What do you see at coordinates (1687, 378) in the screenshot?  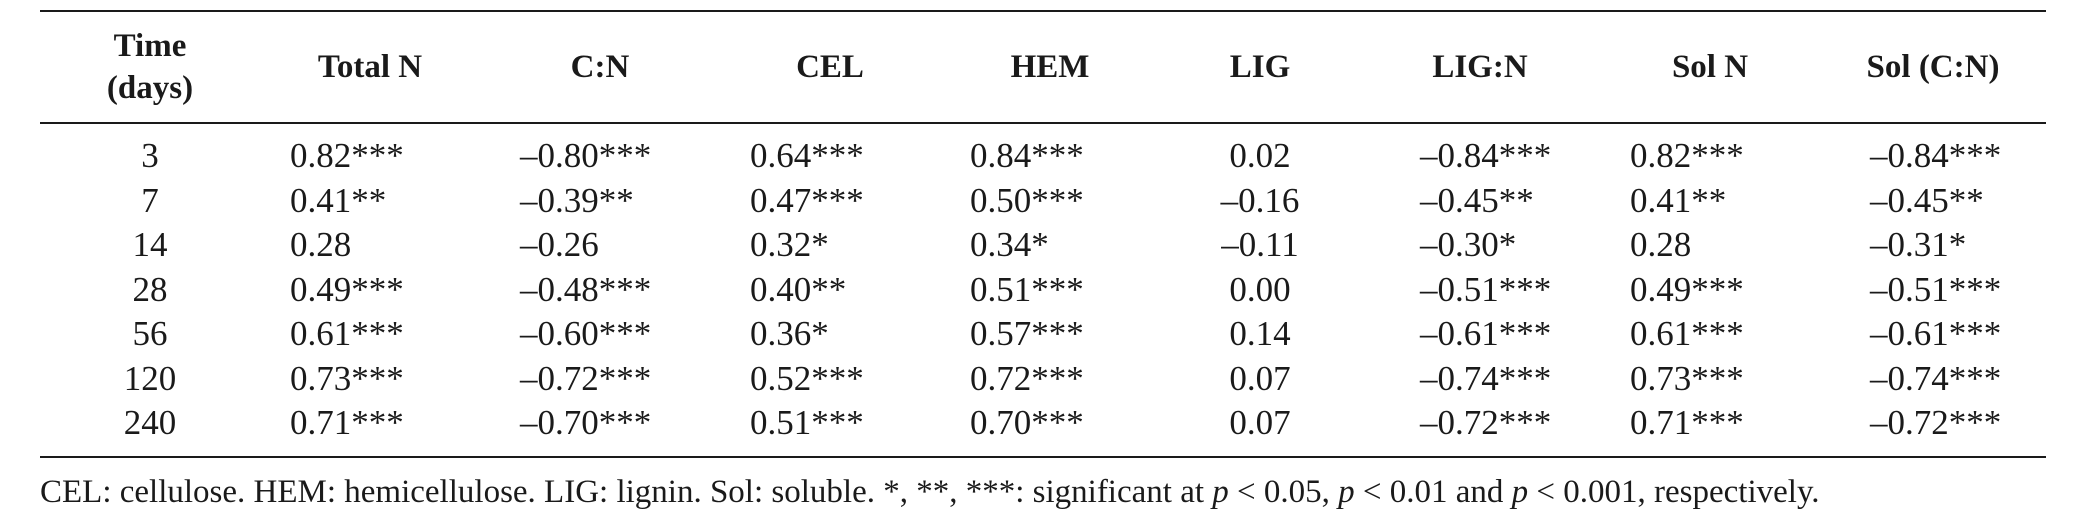 I see `cell-sol-n: 0.73***` at bounding box center [1687, 378].